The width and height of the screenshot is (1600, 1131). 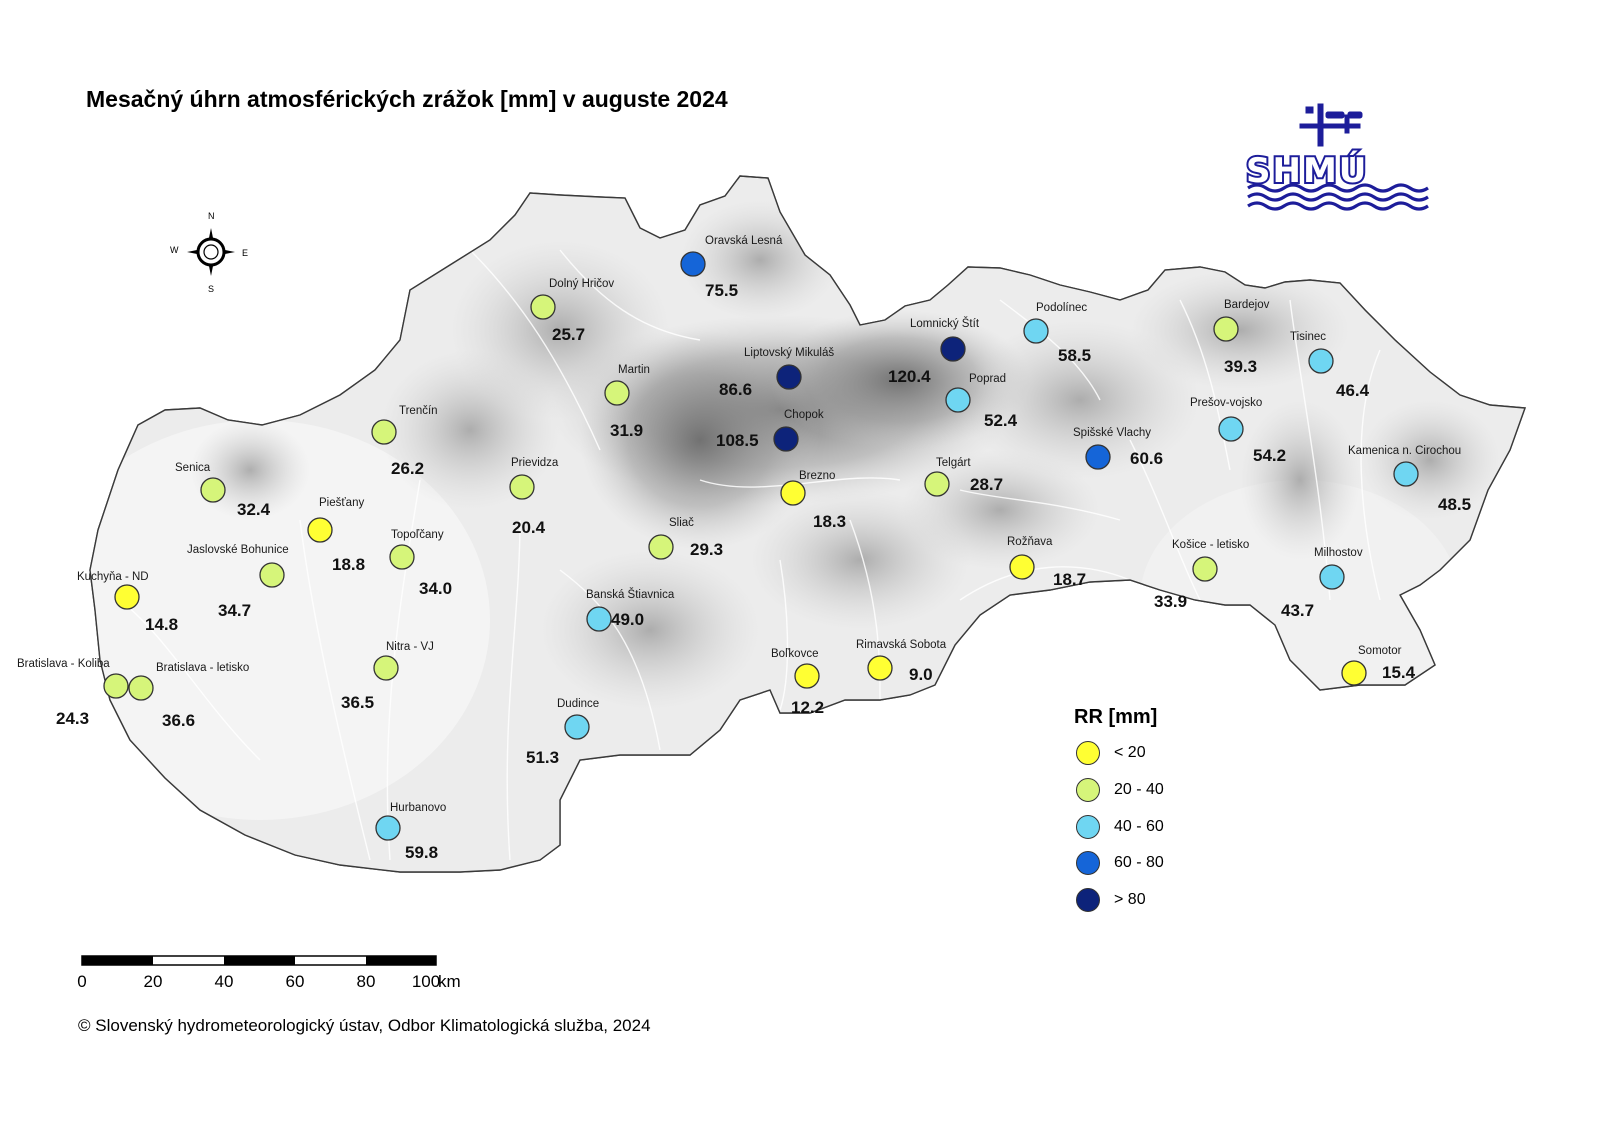 What do you see at coordinates (817, 476) in the screenshot?
I see `station-name: Brezno` at bounding box center [817, 476].